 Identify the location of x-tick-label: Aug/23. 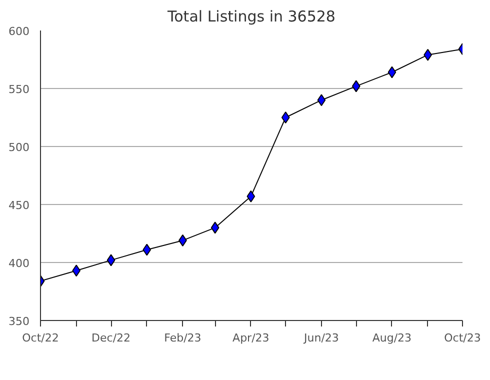
(392, 338).